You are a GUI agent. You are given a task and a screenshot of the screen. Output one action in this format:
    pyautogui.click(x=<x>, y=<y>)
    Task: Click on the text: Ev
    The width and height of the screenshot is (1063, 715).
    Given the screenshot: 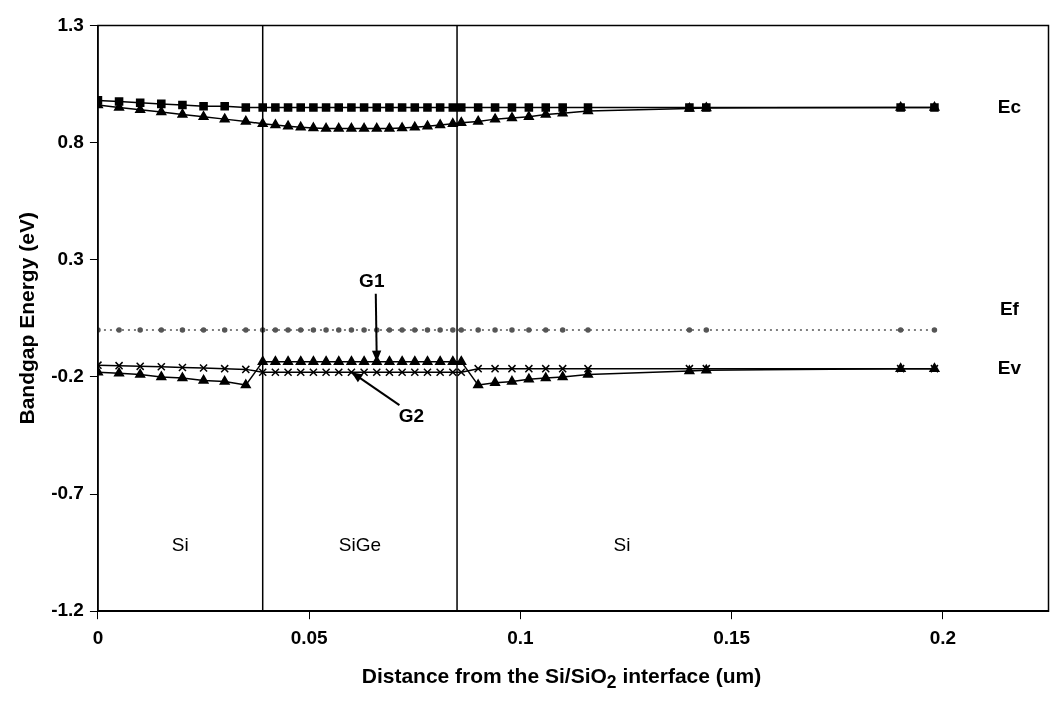 What is the action you would take?
    pyautogui.click(x=1009, y=367)
    